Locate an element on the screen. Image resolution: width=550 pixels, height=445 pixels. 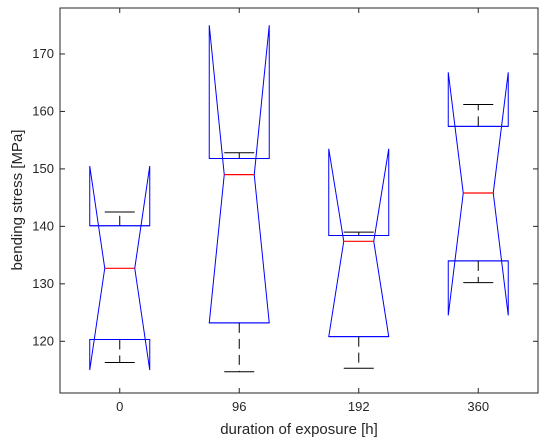
y-tick-label: 150 is located at coordinates (43, 168).